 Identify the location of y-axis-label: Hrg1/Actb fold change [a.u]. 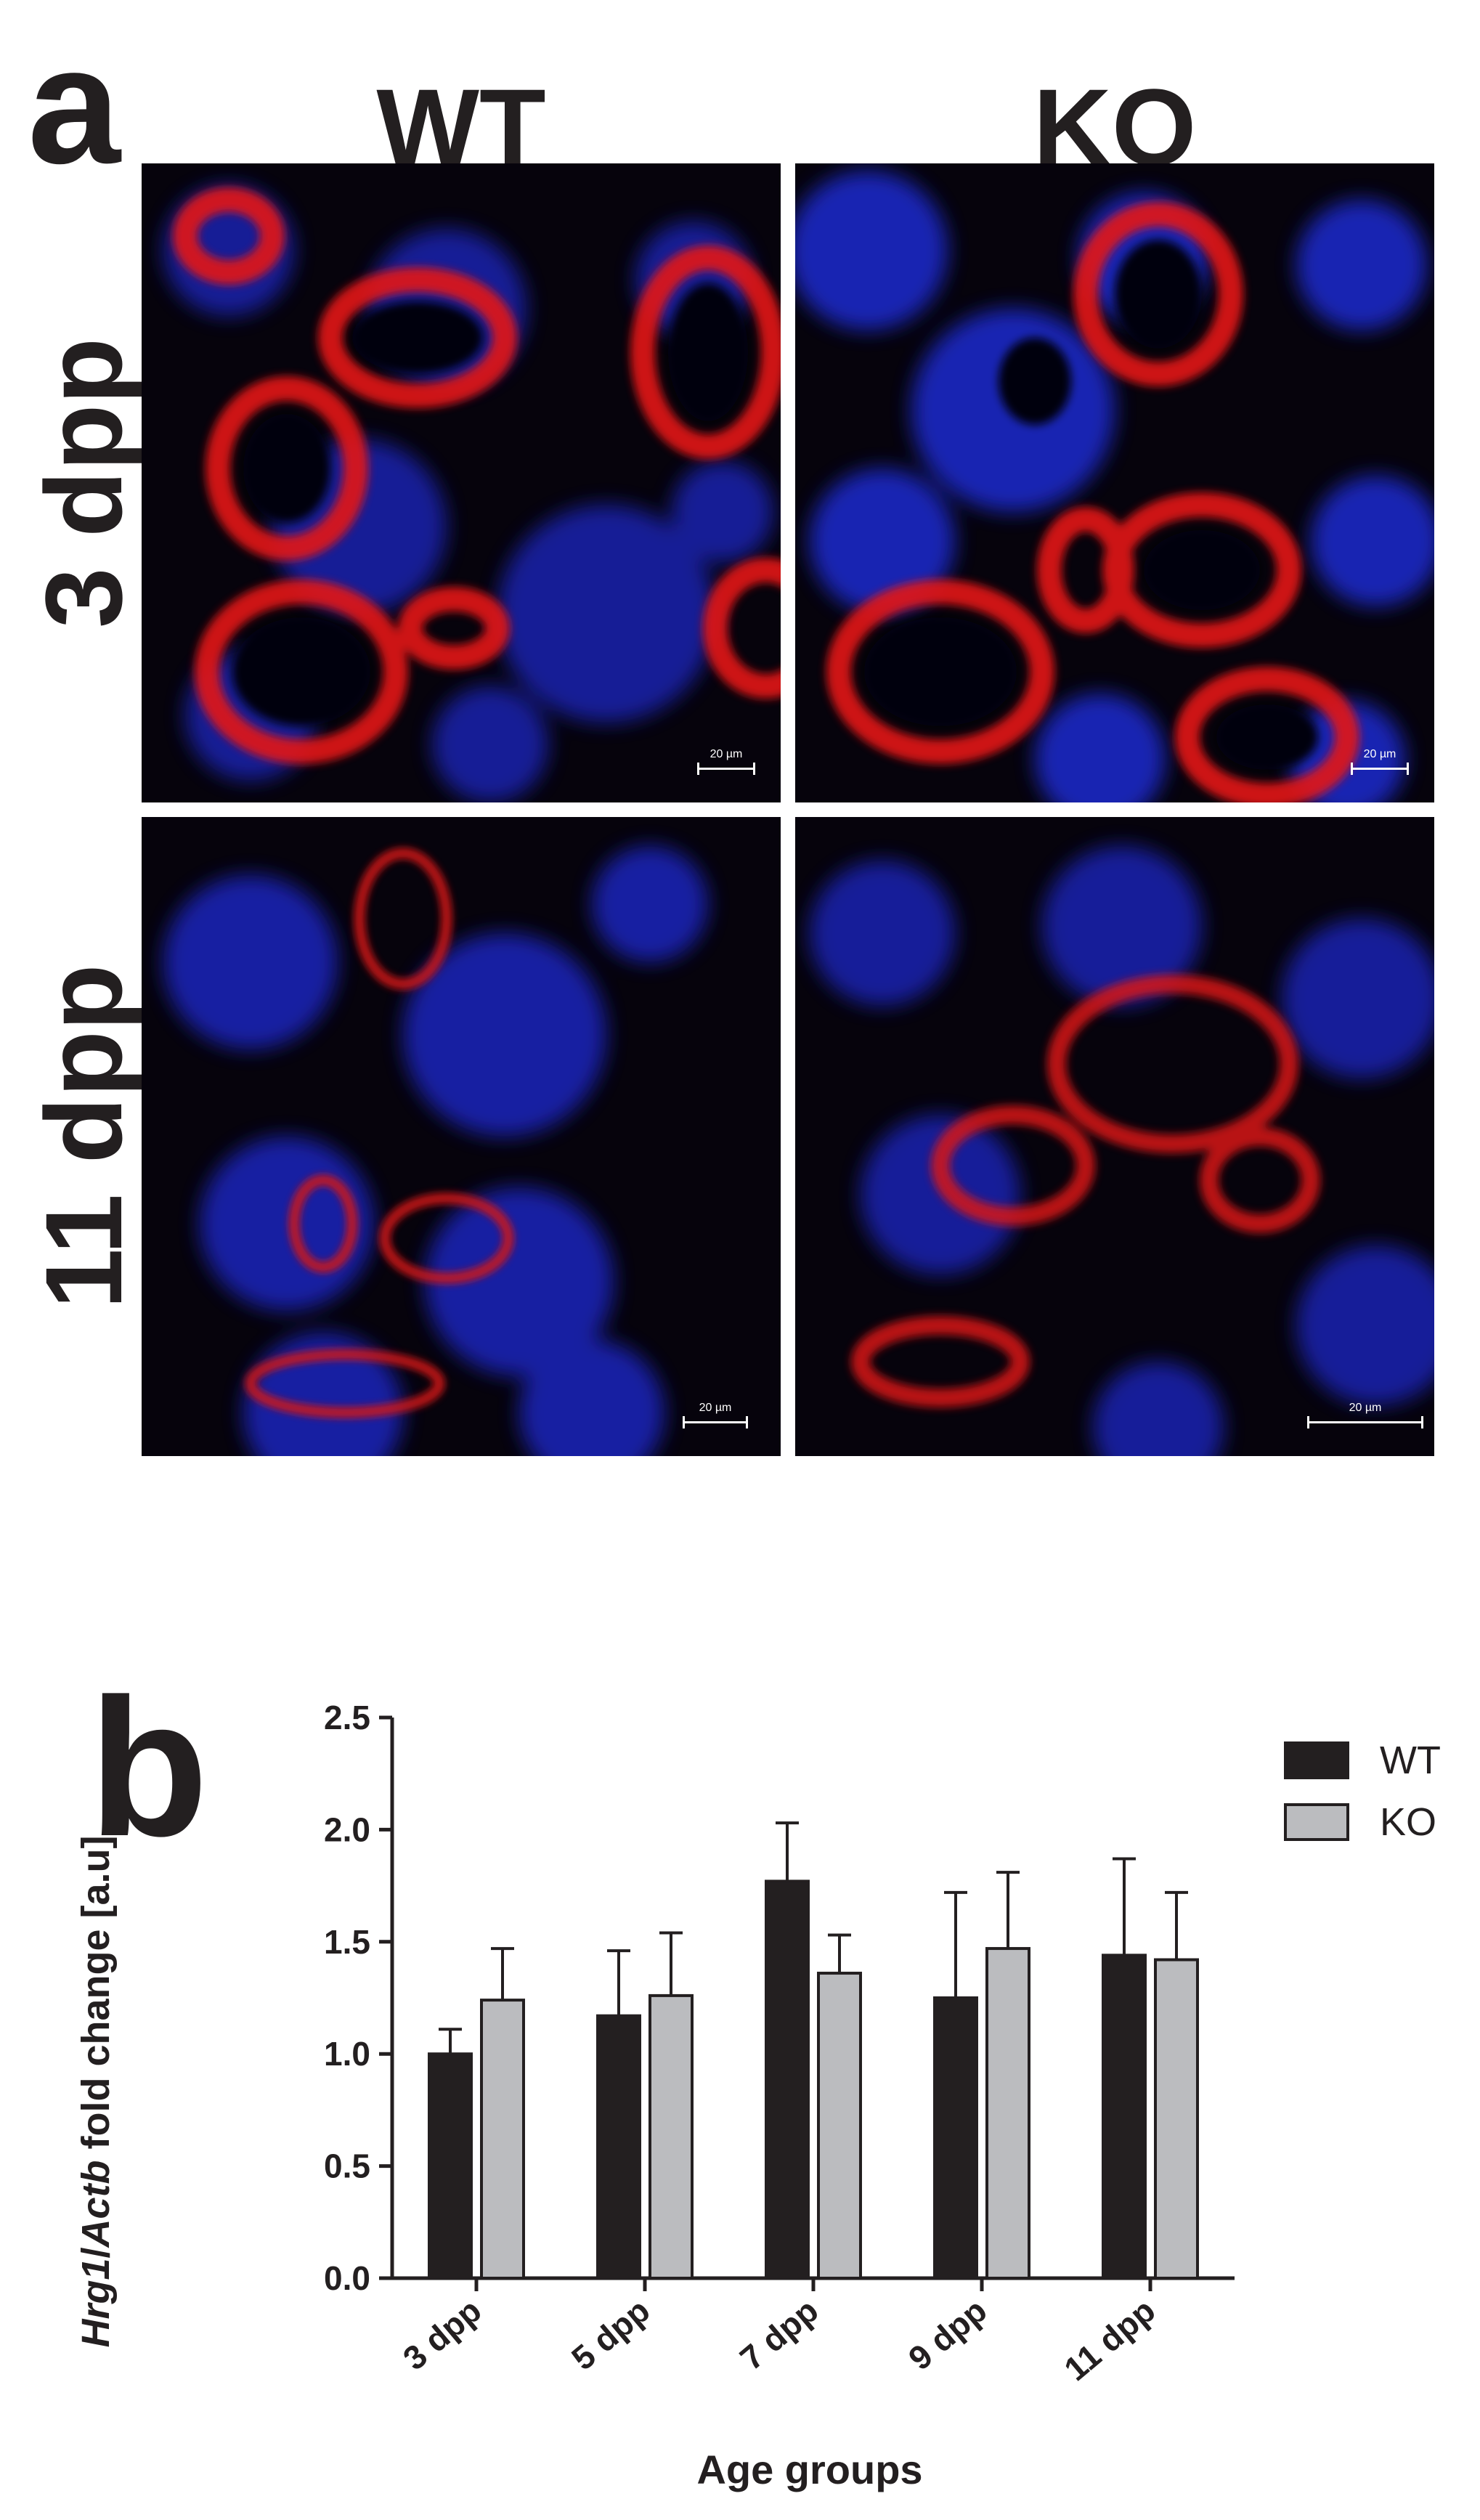
(96, 2091).